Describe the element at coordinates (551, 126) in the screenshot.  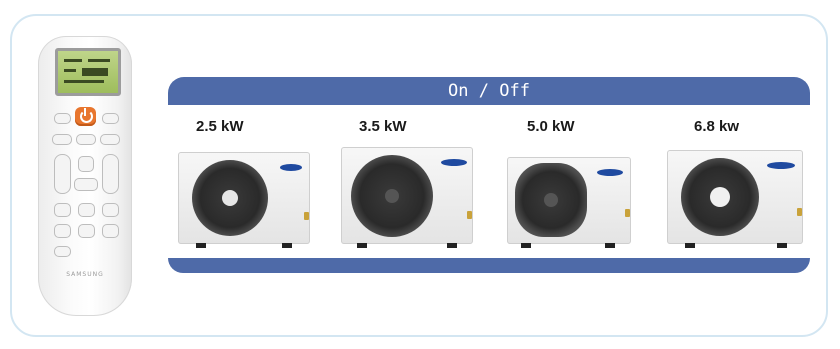
I see `unit-capacity-label: 5.0 kW` at that location.